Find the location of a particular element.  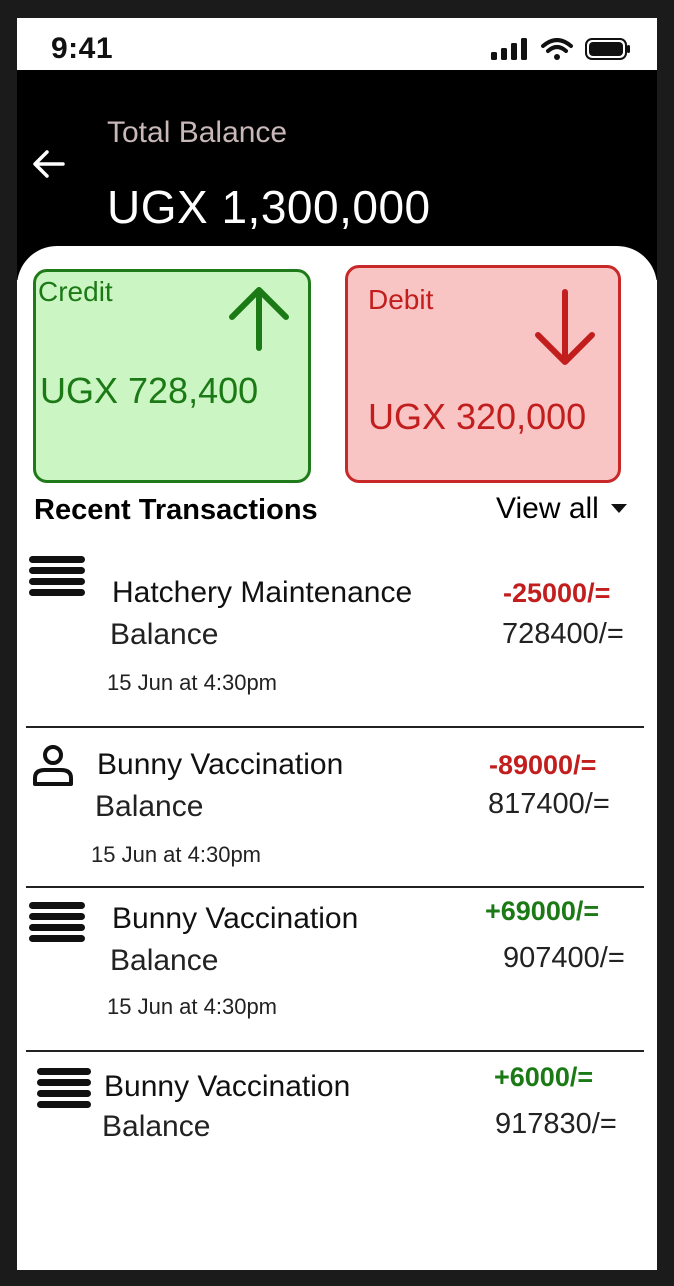

arrow-up-icon is located at coordinates (259, 319).